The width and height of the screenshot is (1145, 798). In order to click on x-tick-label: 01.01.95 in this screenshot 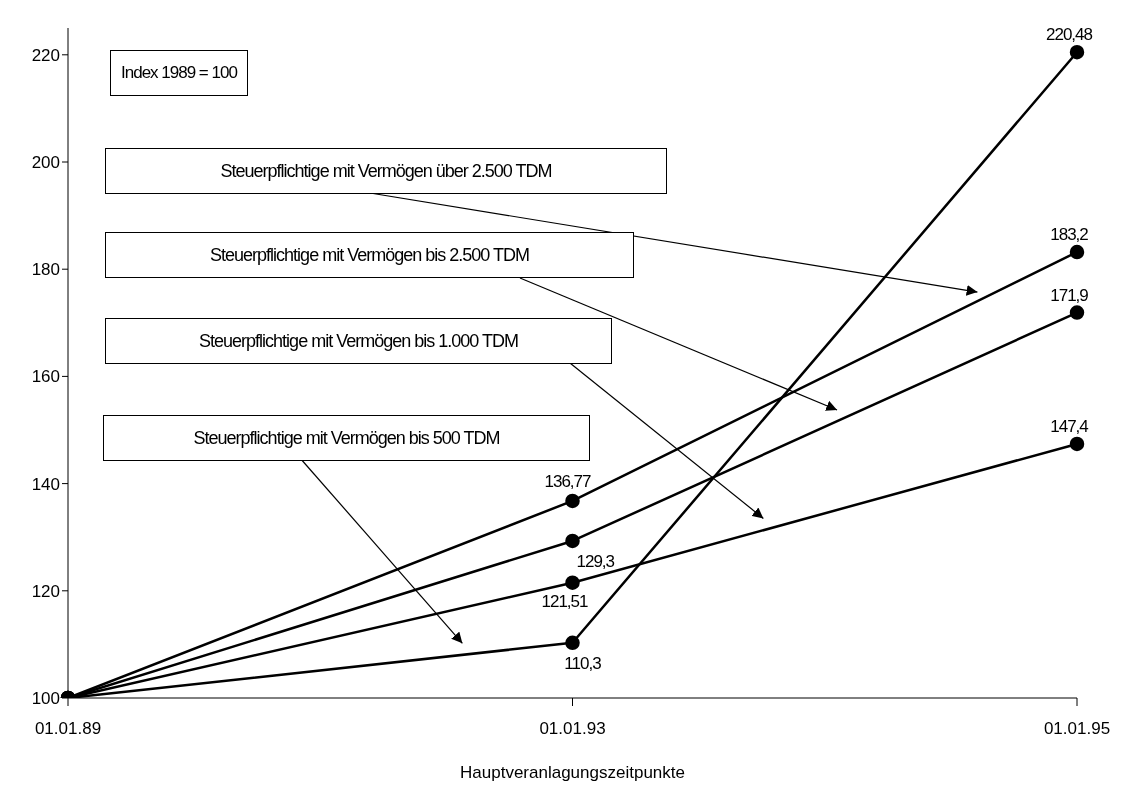, I will do `click(1077, 729)`.